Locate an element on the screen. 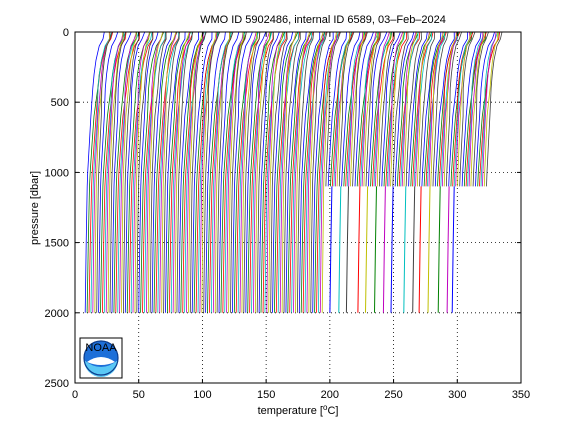 This screenshot has height=432, width=576. y-tick-label: 1000 is located at coordinates (57, 173).